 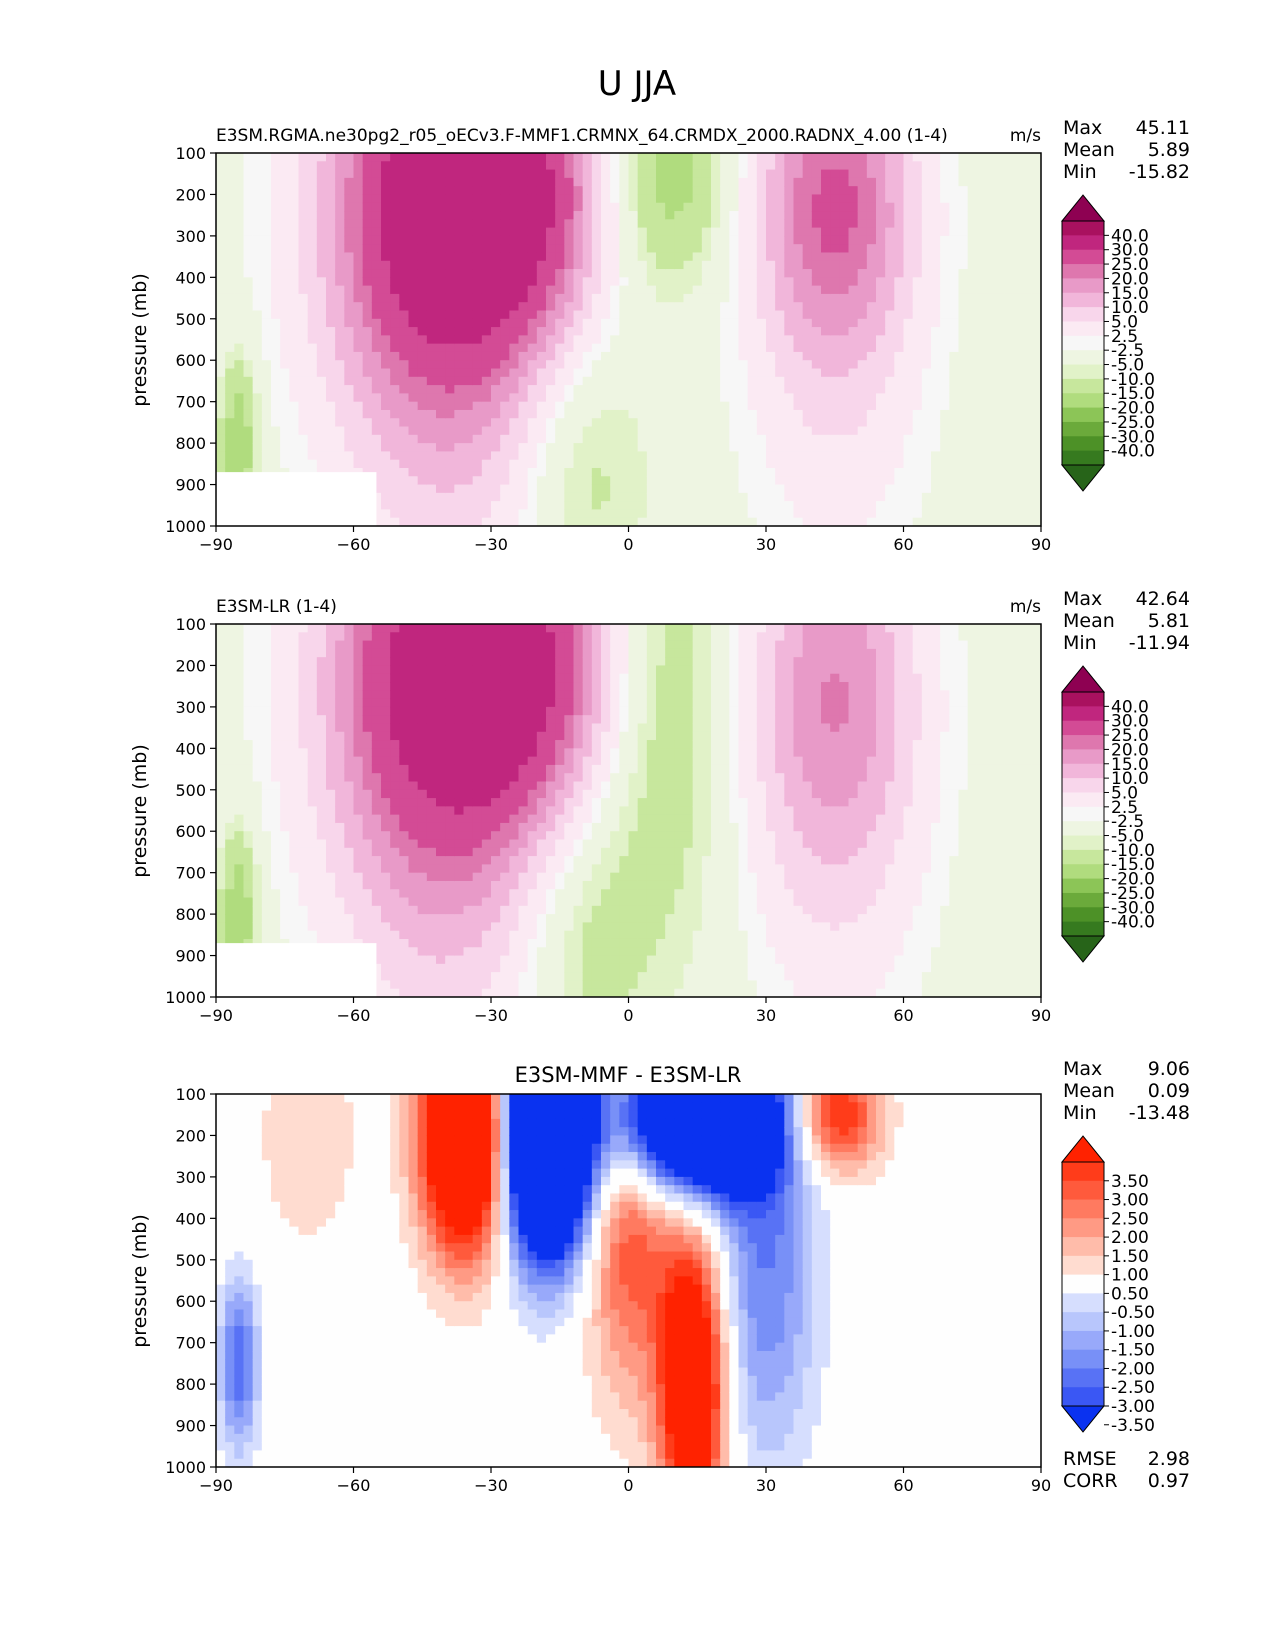 I want to click on colorbar-tick-label: 40.0, so click(x=1130, y=236).